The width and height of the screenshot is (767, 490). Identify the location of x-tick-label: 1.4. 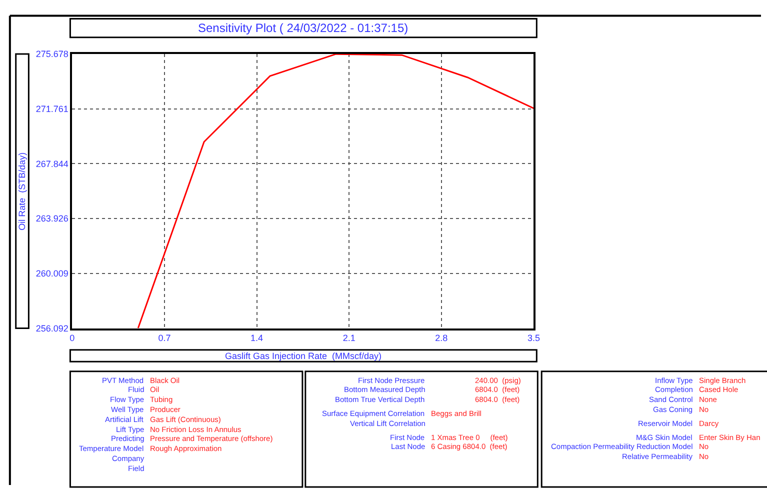
(257, 338).